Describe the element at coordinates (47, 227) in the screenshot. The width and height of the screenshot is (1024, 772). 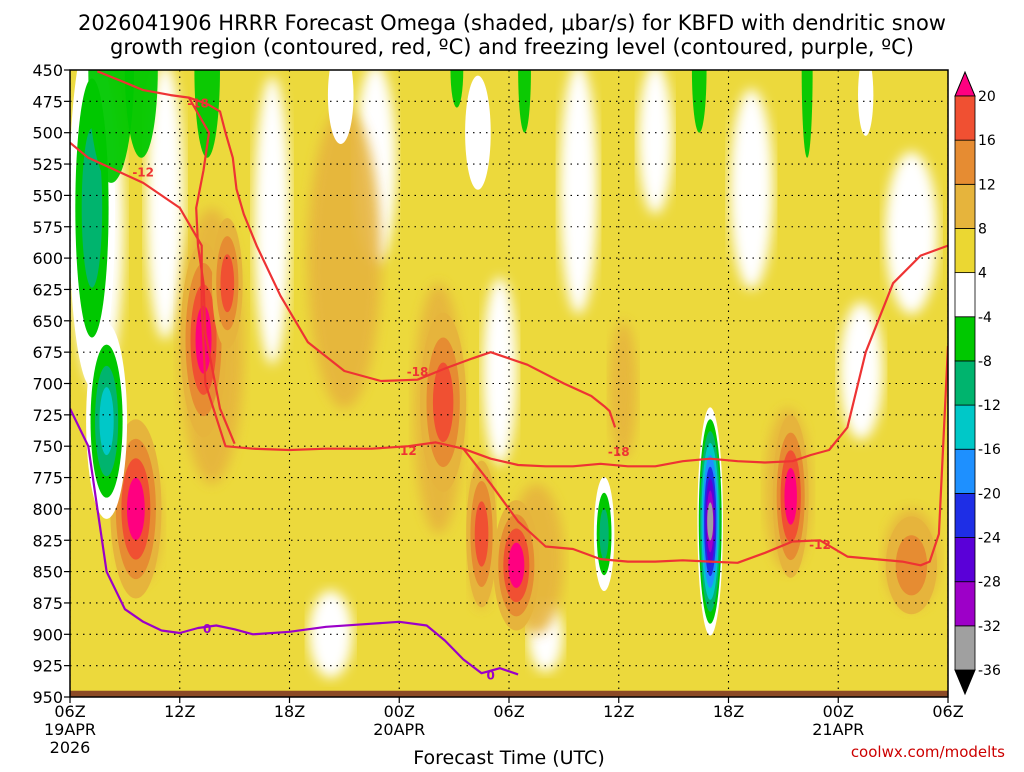
I see `y-tick-label: 575` at that location.